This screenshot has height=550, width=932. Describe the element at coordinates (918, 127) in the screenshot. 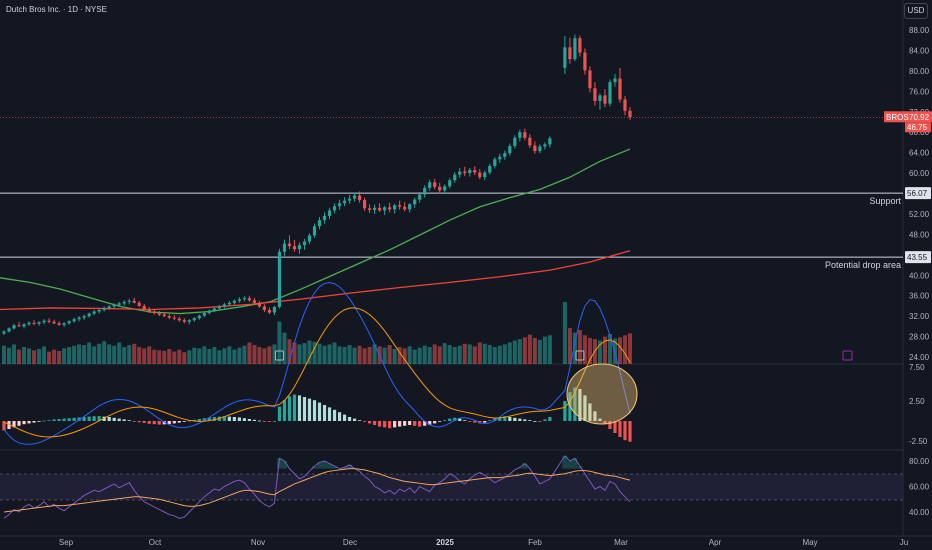

I see `secondary-price-tag-bg` at that location.